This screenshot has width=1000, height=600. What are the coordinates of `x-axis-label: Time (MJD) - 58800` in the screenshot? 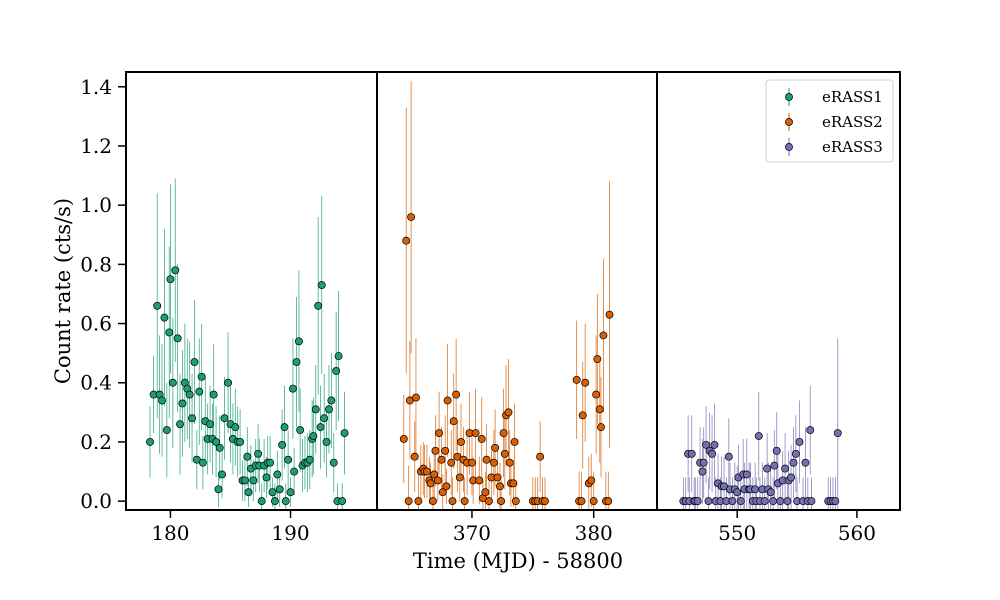 It's located at (518, 561).